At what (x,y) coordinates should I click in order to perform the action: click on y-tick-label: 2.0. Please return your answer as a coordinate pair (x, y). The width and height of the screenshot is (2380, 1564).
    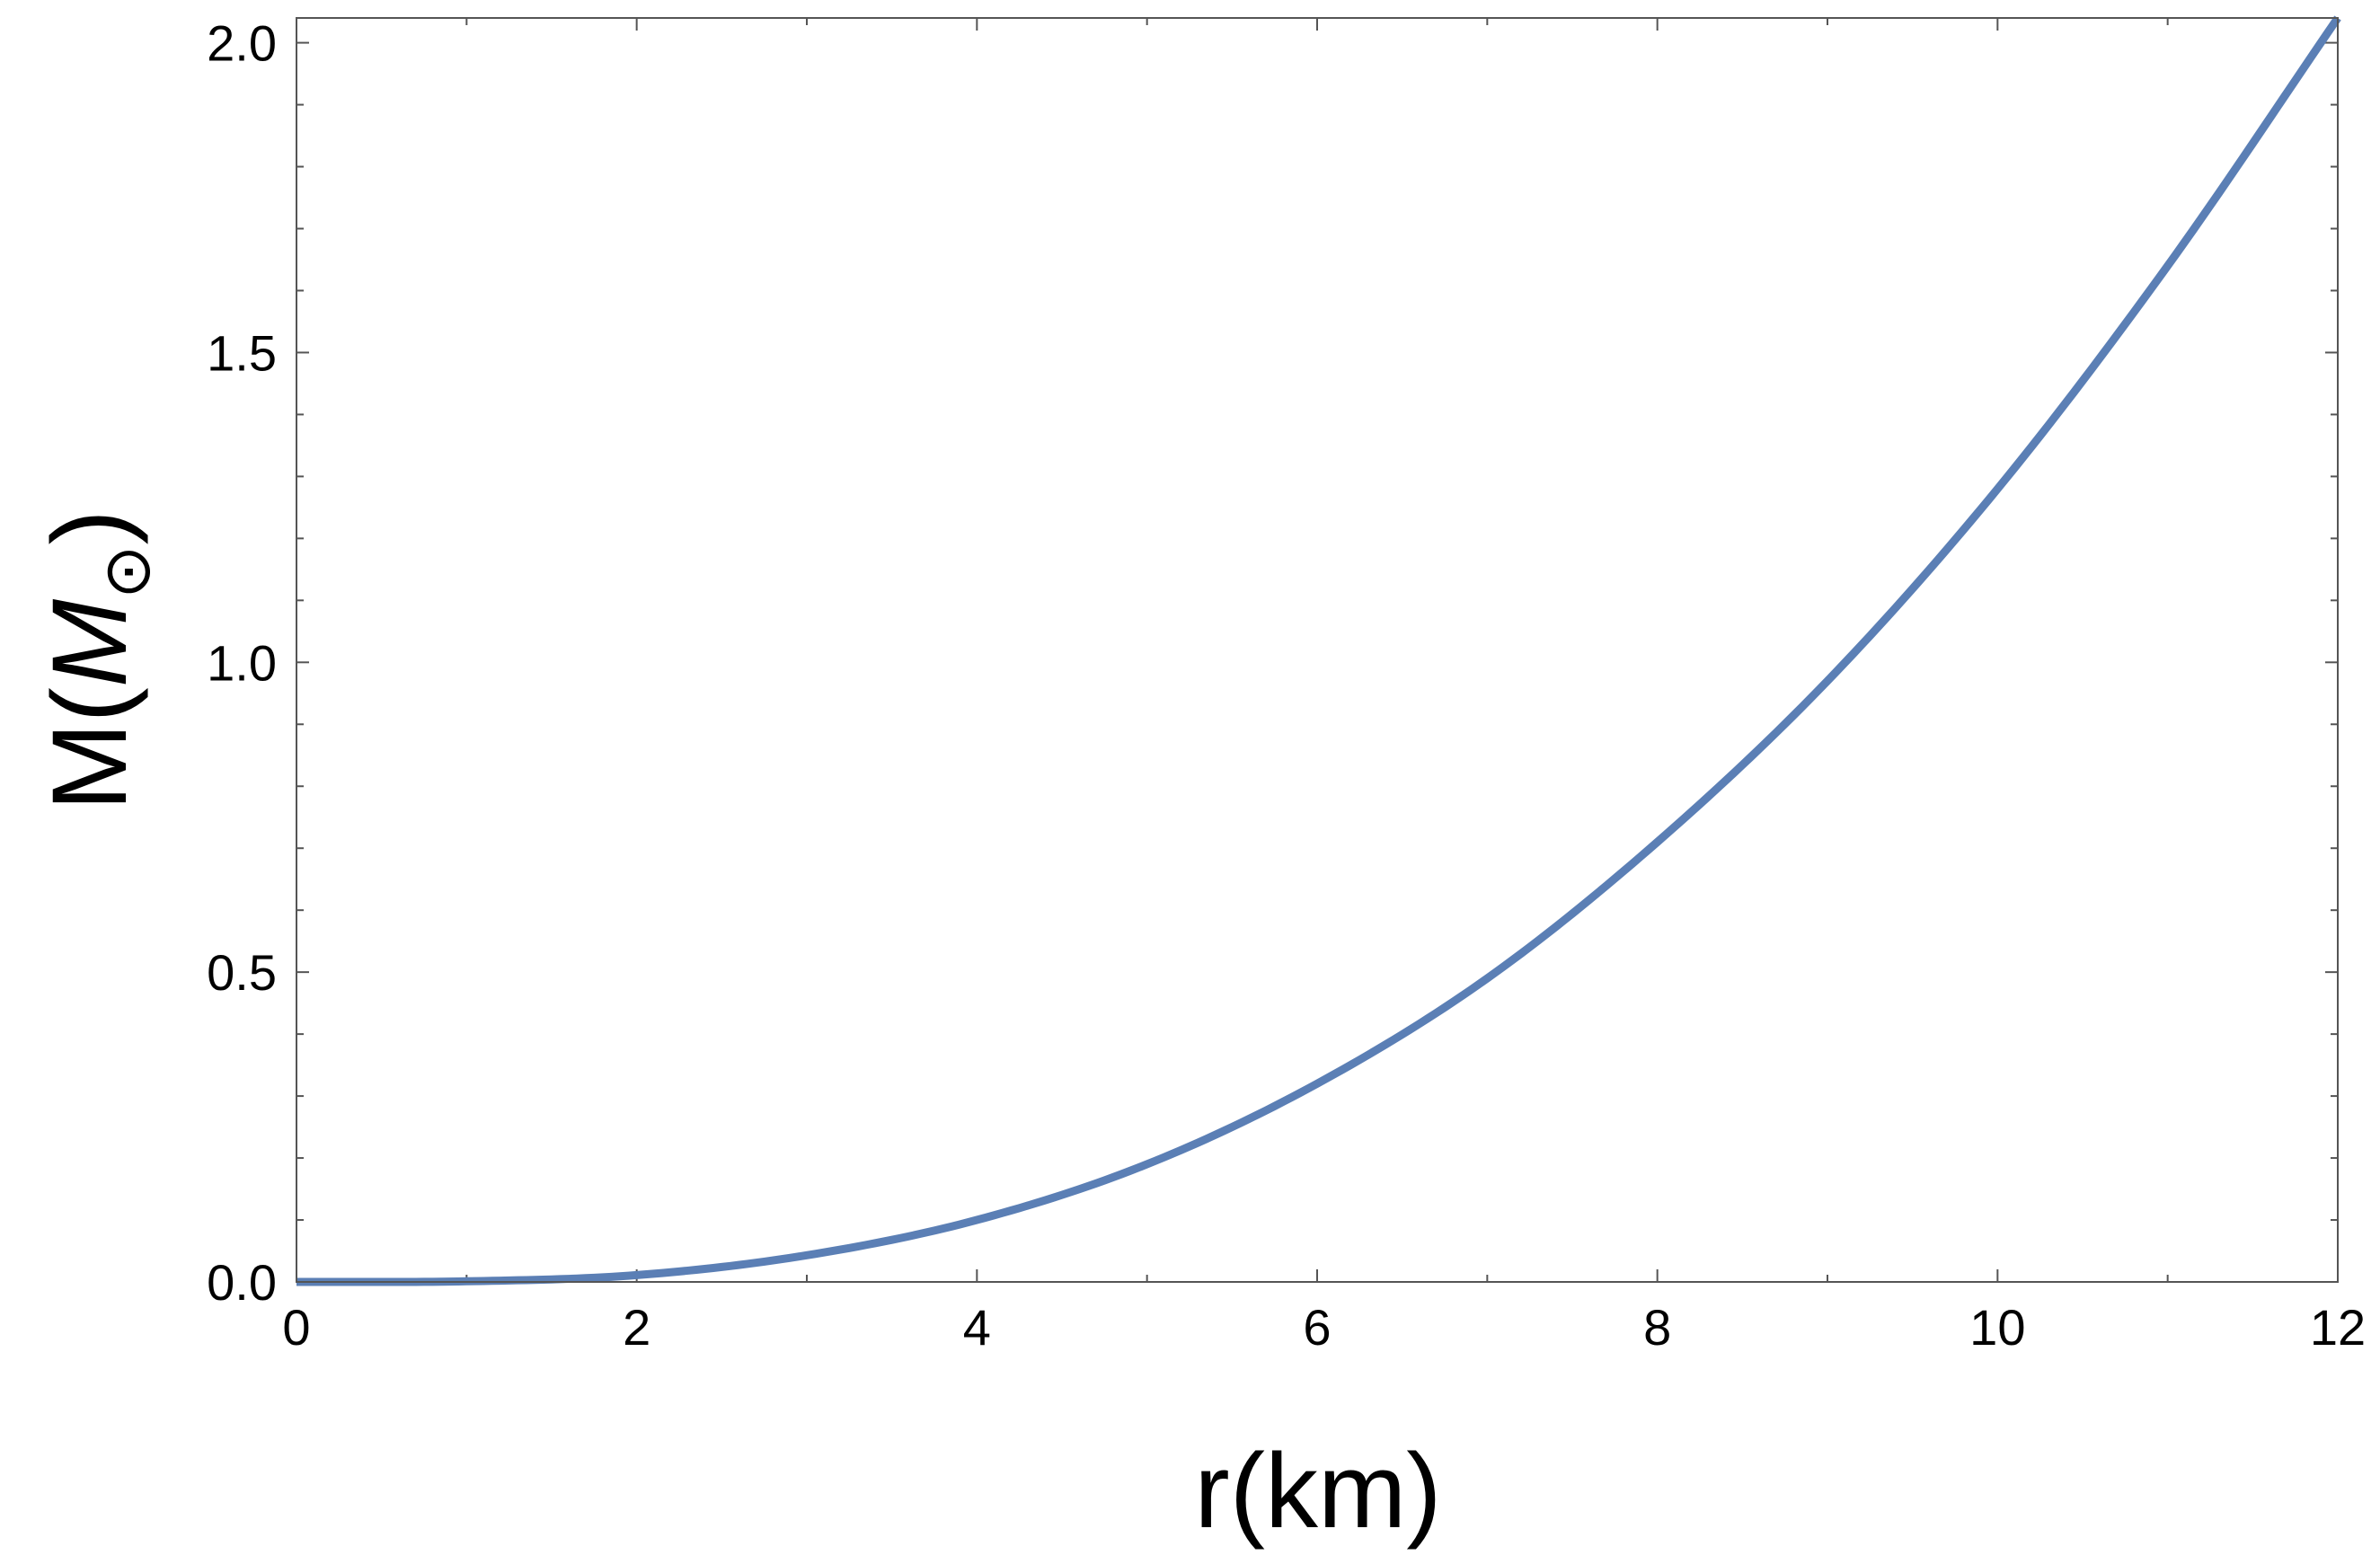
    Looking at the image, I should click on (242, 44).